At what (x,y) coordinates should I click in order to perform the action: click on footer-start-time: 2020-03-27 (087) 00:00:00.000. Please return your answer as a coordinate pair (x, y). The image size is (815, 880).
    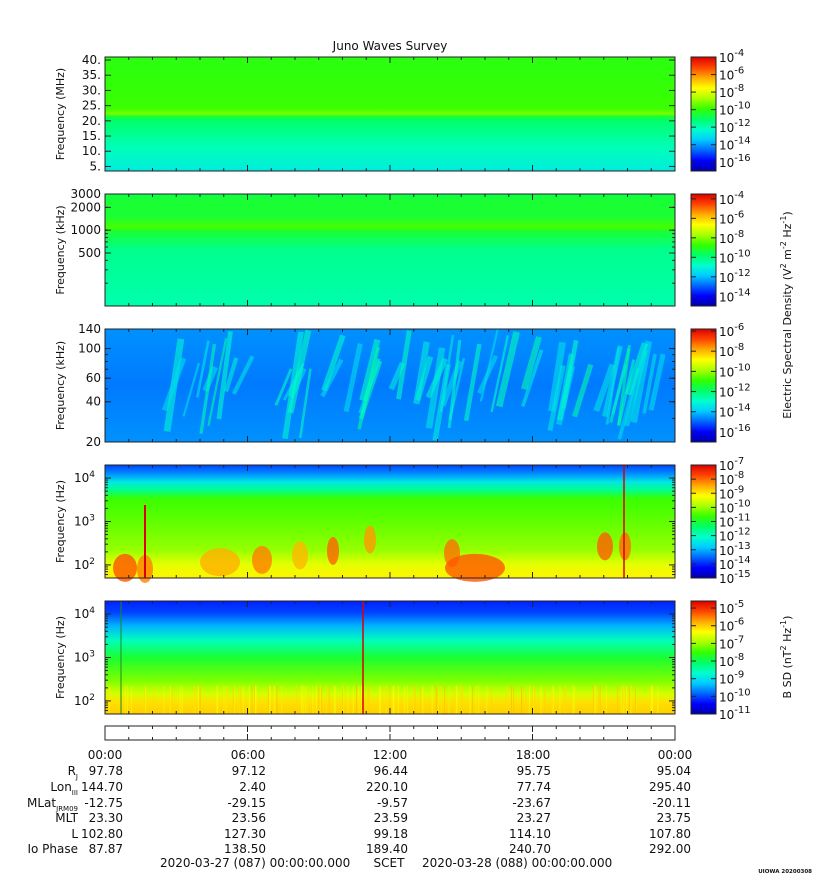
    Looking at the image, I should click on (255, 863).